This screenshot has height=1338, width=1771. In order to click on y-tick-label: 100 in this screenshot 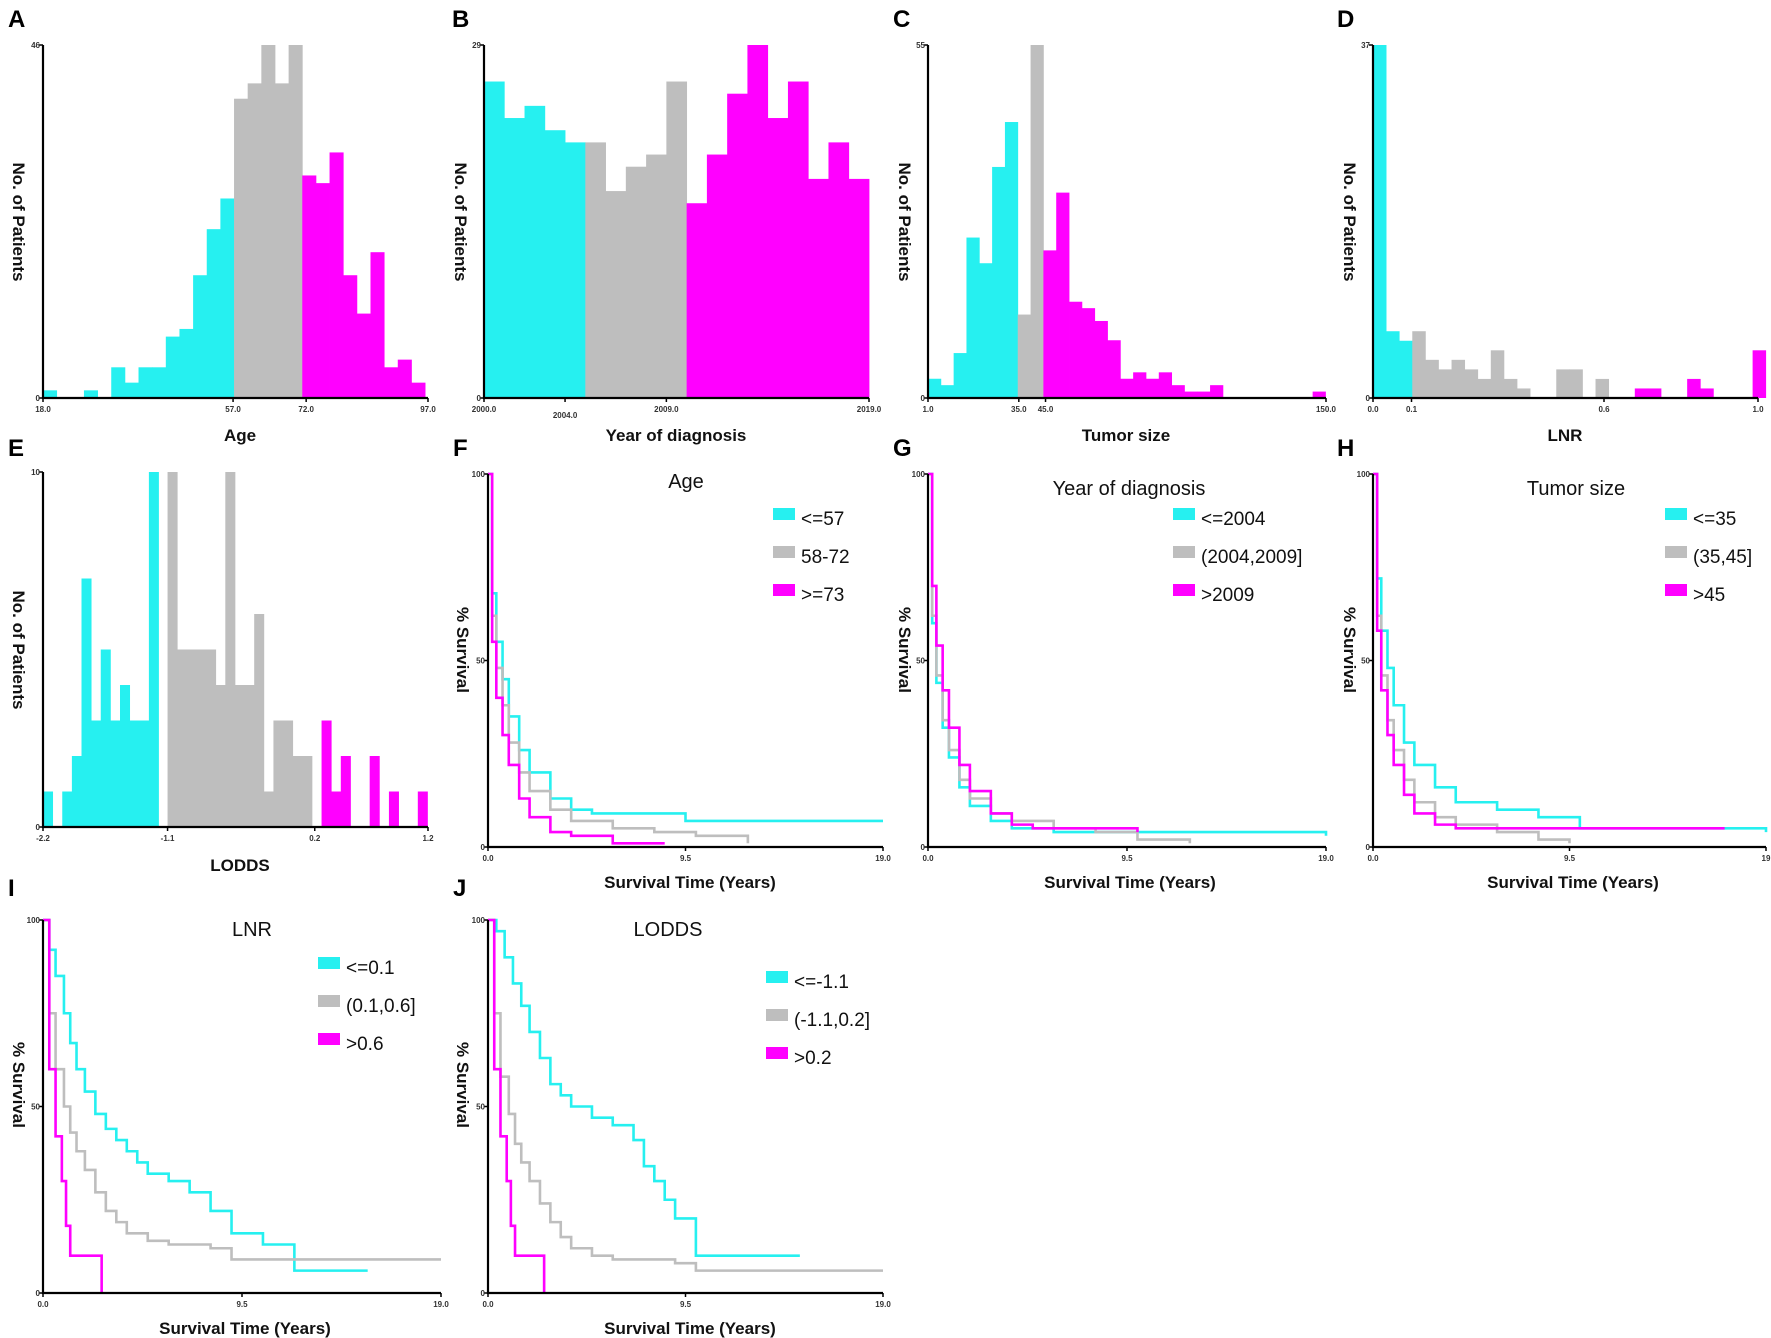, I will do `click(919, 474)`.